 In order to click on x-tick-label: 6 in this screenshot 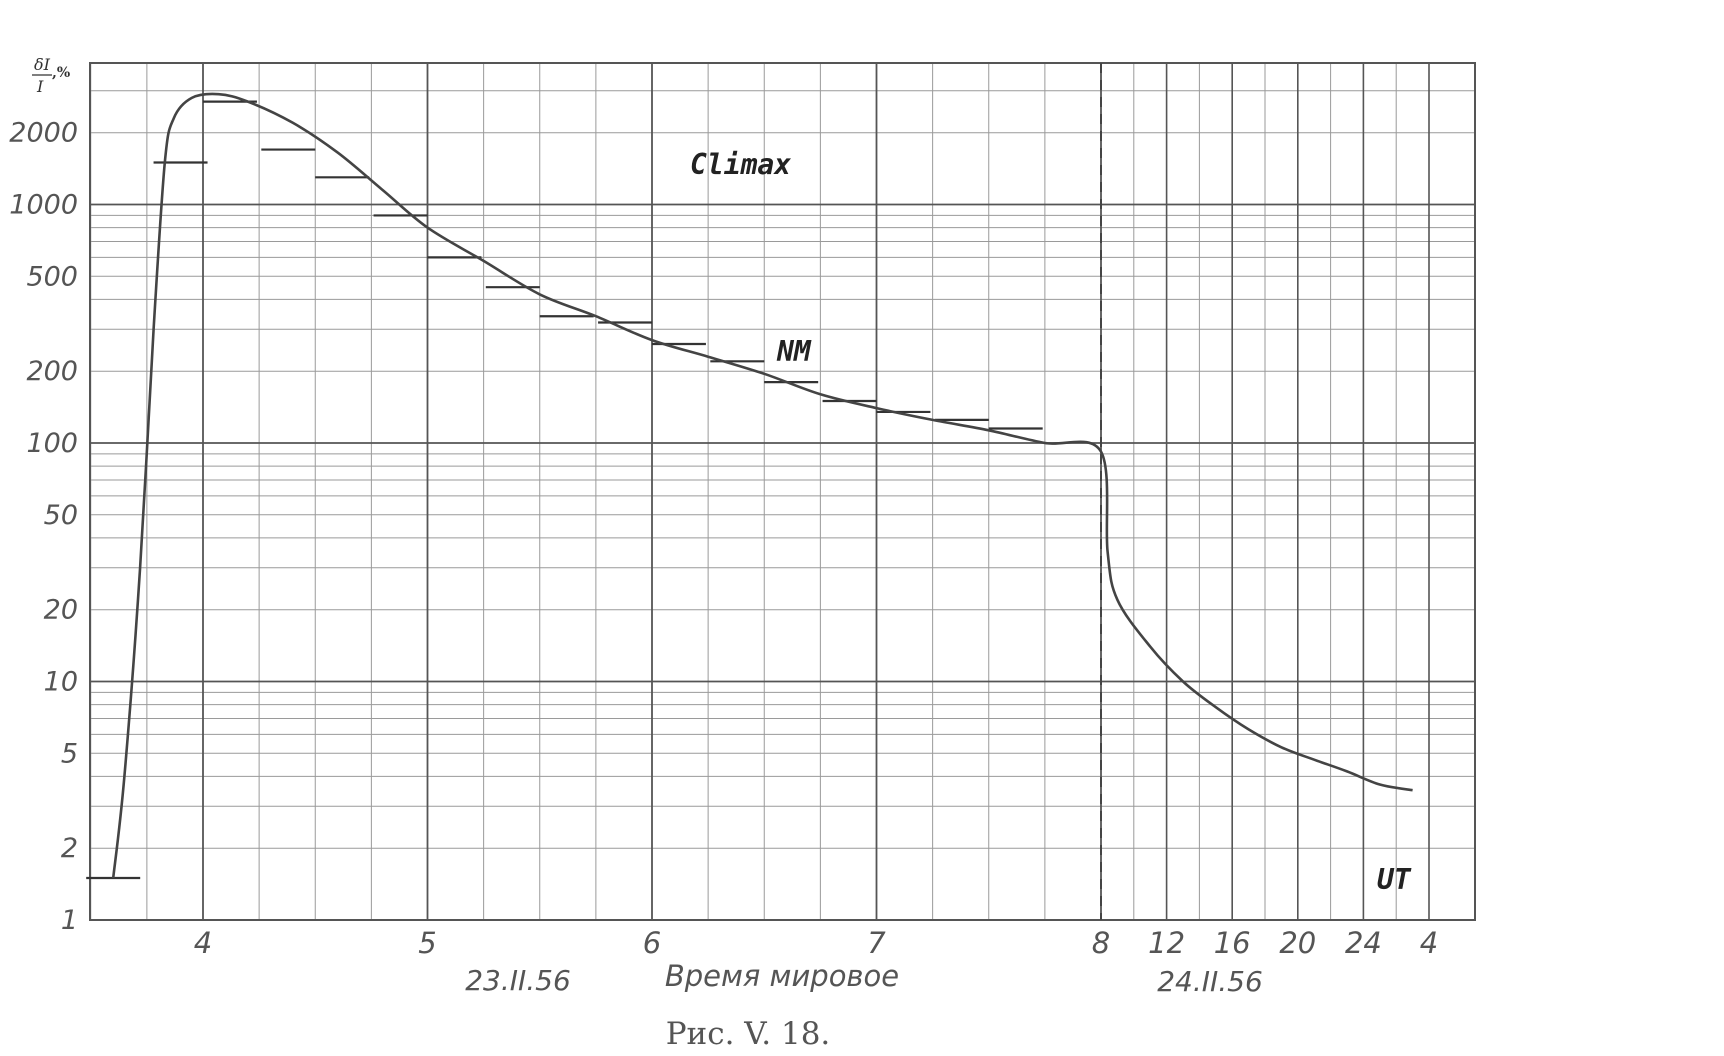, I will do `click(652, 943)`.